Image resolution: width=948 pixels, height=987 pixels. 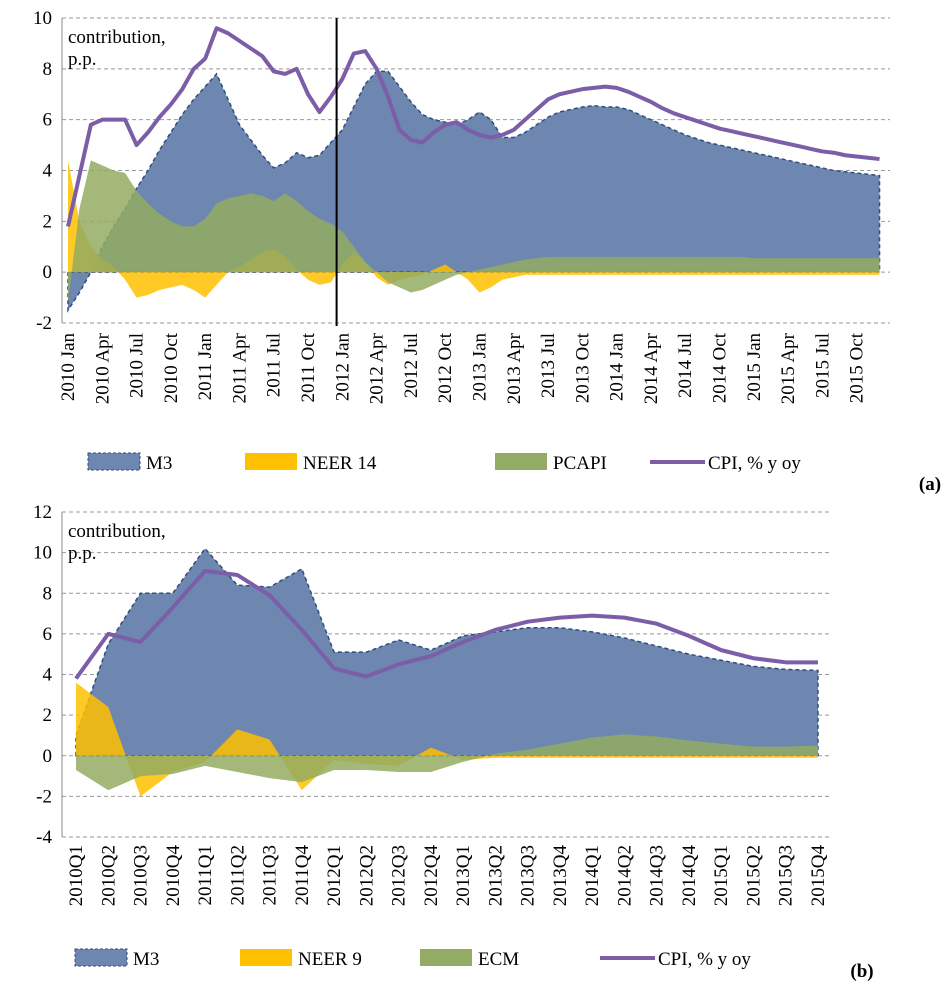 I want to click on x-tick-label: 2012 Jul, so click(x=411, y=365).